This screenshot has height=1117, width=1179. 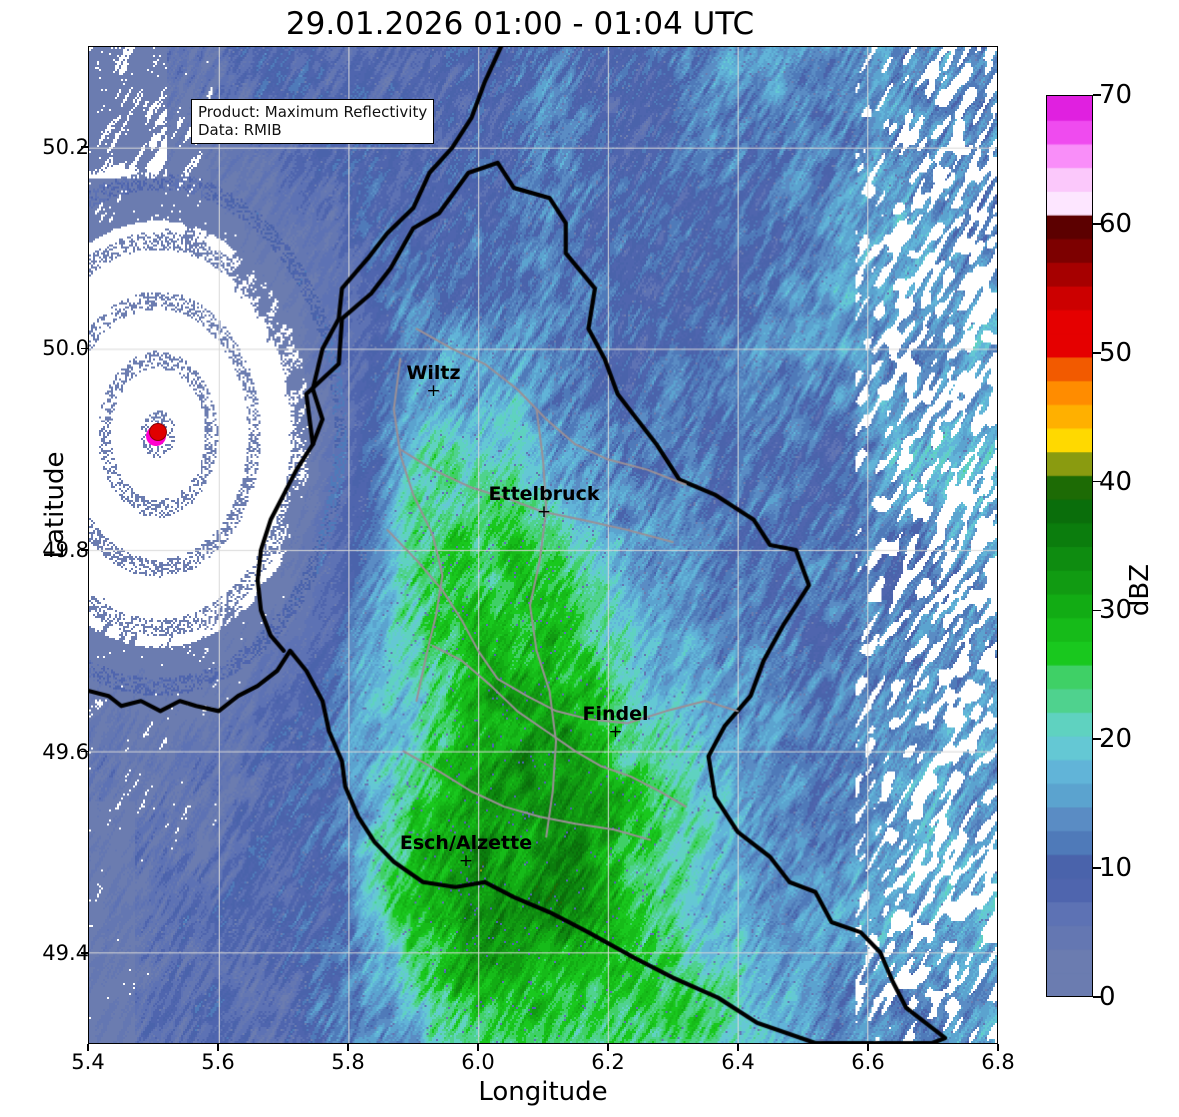 I want to click on x-axis-tick-label: 6.4, so click(x=738, y=1062).